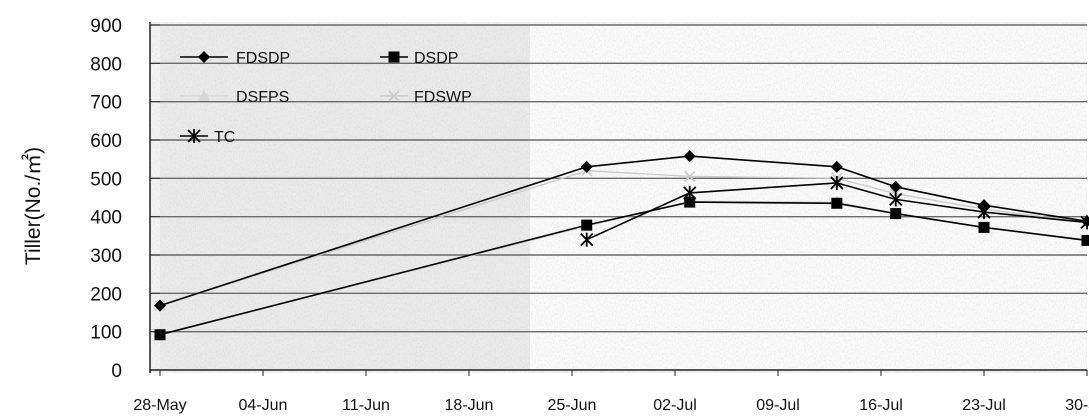 This screenshot has width=1089, height=418. What do you see at coordinates (207, 137) in the screenshot?
I see `legend-item-tc: TC` at bounding box center [207, 137].